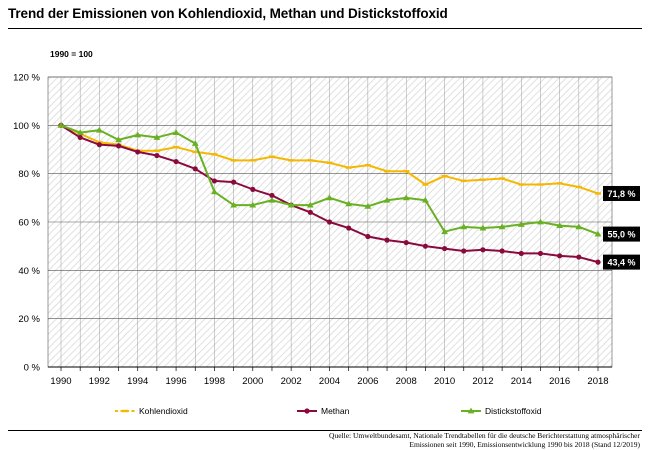 The width and height of the screenshot is (650, 450). I want to click on legend: Kohlendioxid Methan Distickstoffoxid, so click(328, 411).